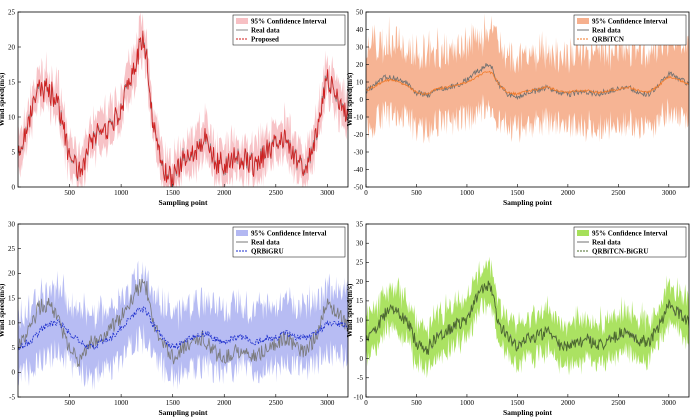  Describe the element at coordinates (360, 12) in the screenshot. I see `y-tick-label: 50` at that location.